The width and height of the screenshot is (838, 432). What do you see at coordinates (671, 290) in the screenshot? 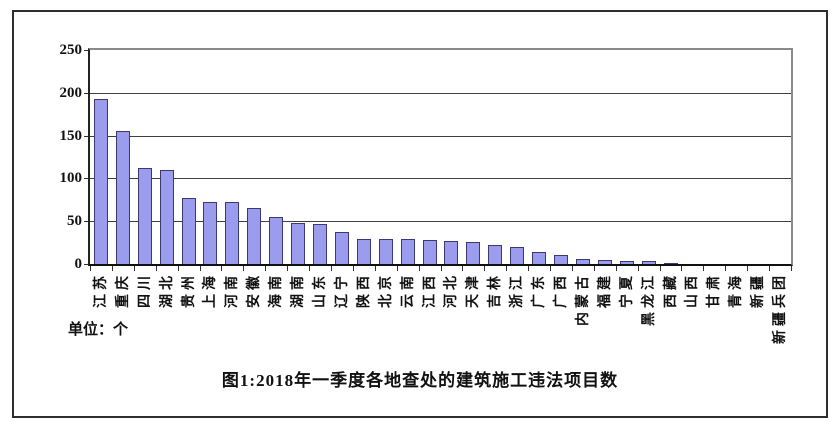
I see `x-axis-label: 西藏` at bounding box center [671, 290].